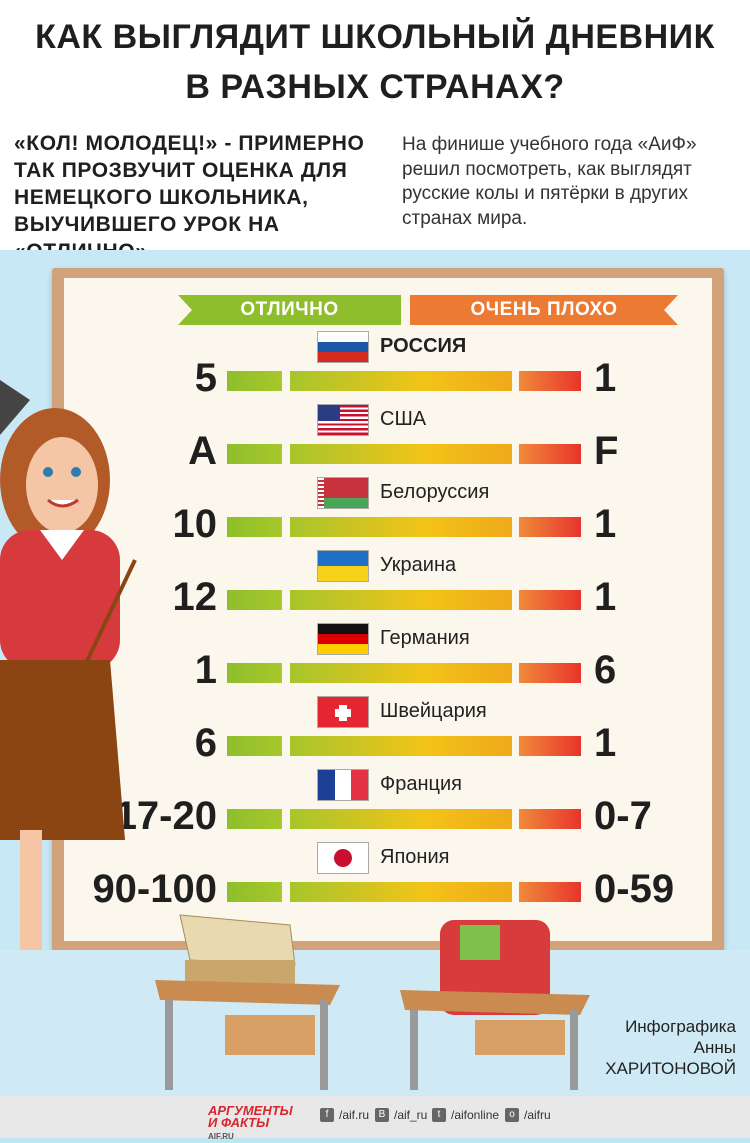  Describe the element at coordinates (247, 1002) in the screenshot. I see `desk-with-books` at that location.